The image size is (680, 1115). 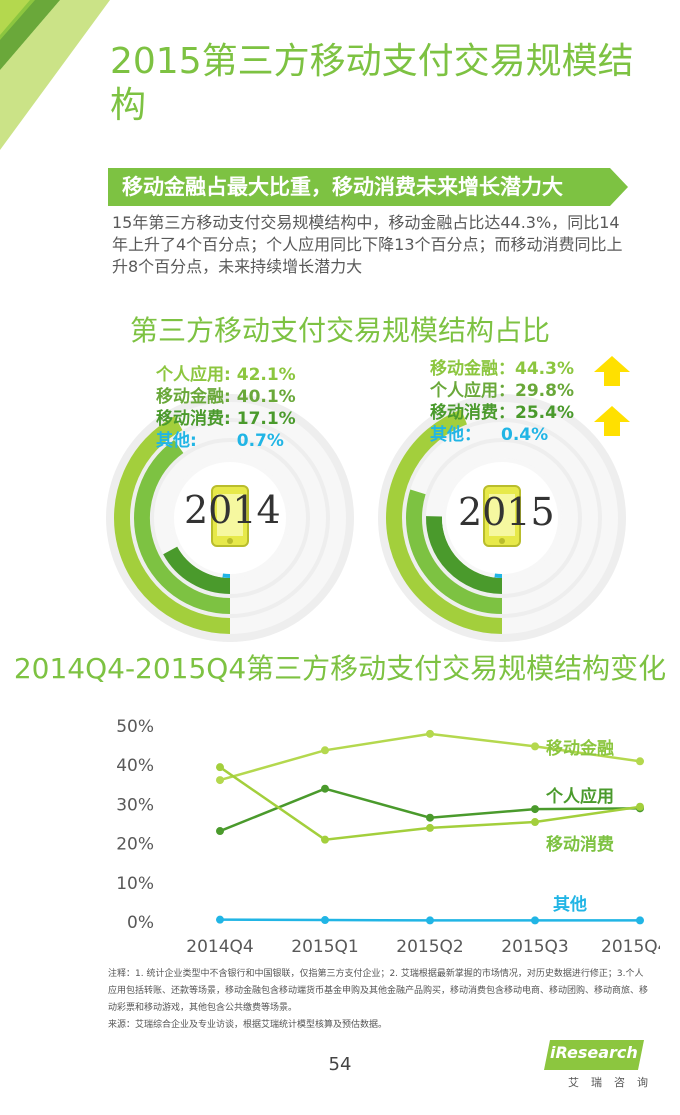 I want to click on year-label-2015: 2015, so click(x=506, y=512).